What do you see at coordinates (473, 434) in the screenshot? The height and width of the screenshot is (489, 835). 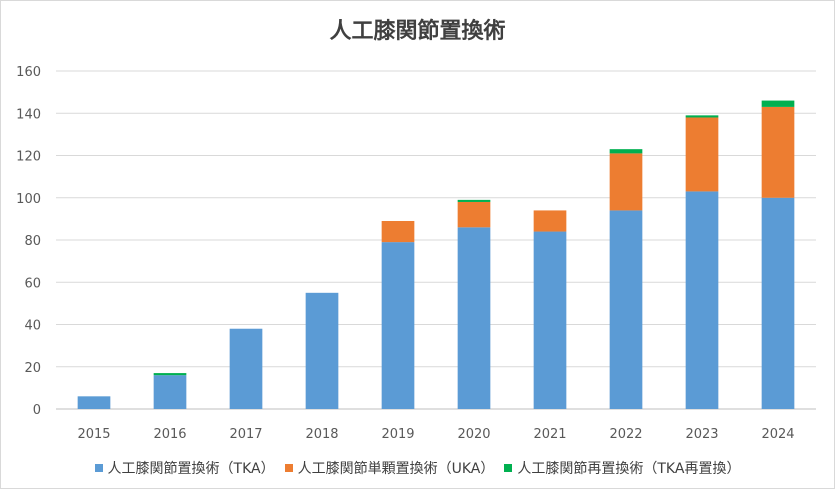 I see `x-tick-label: 2020` at bounding box center [473, 434].